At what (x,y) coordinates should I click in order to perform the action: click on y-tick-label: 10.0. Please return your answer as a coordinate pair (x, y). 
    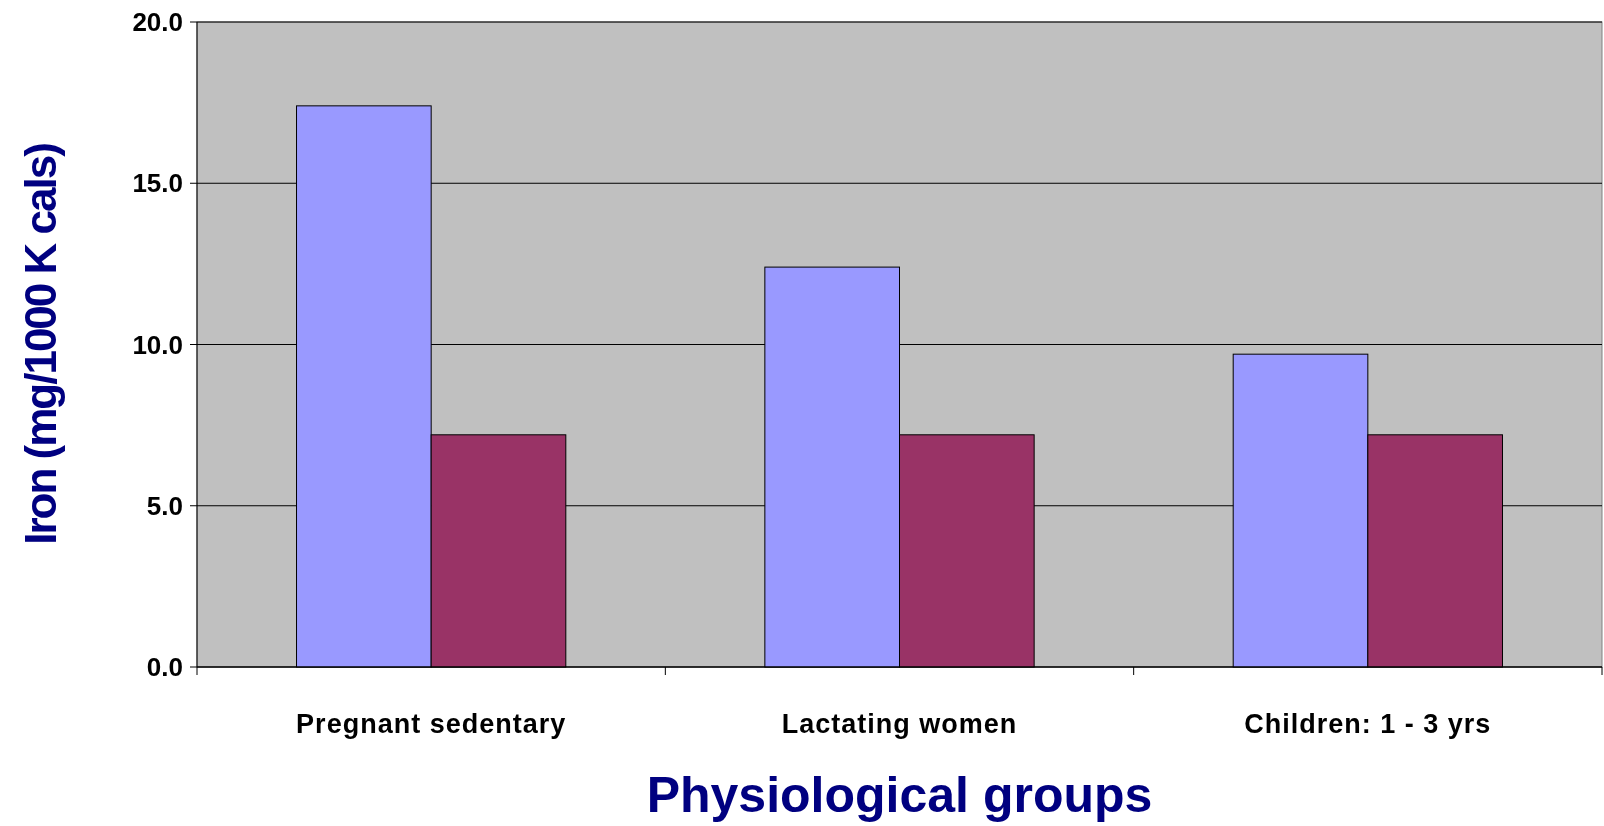
    Looking at the image, I should click on (157, 344).